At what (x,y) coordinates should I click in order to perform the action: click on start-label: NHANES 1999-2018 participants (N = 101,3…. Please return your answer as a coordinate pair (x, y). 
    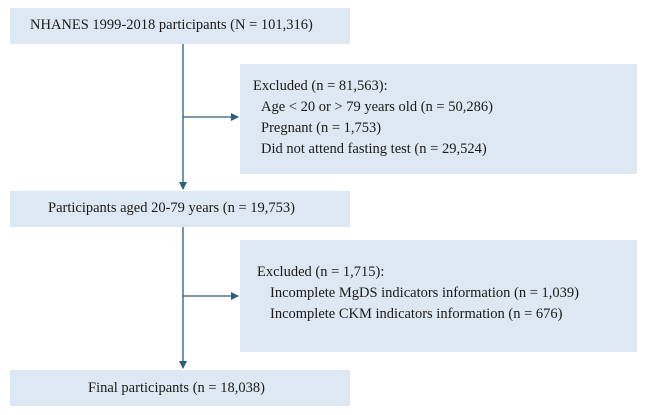
    Looking at the image, I should click on (171, 25).